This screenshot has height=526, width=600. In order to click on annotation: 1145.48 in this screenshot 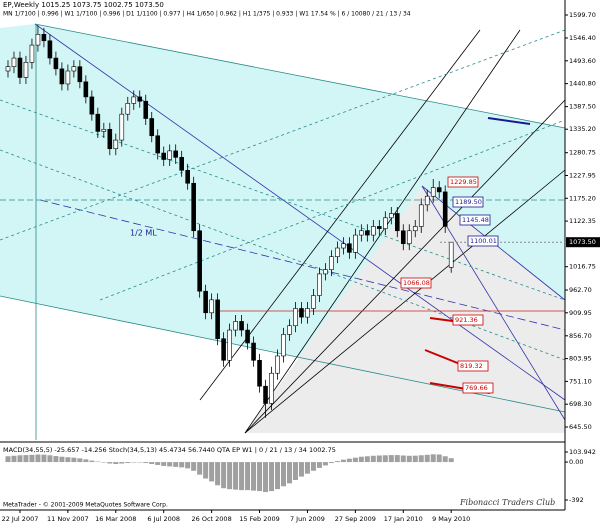, I will do `click(475, 220)`.